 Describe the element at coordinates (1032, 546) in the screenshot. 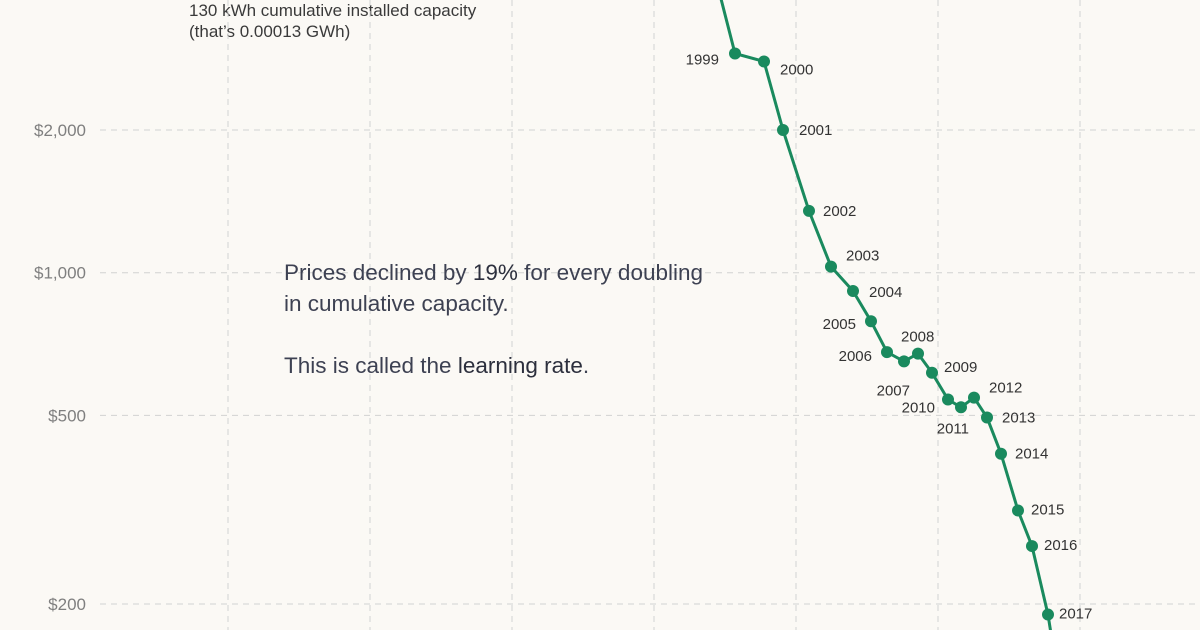

I see `data-point-2016` at that location.